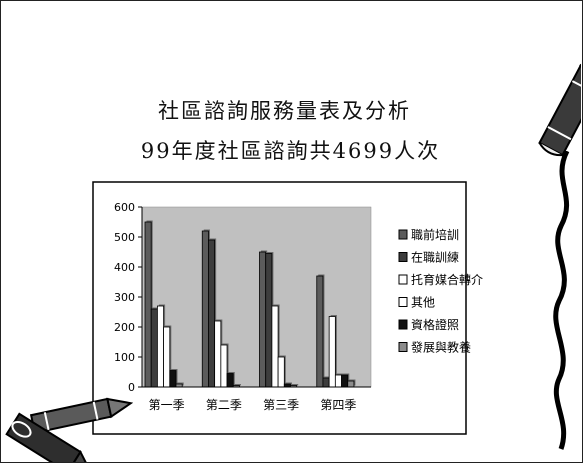 The width and height of the screenshot is (583, 463). I want to click on legend-label: 在職訓練, so click(435, 257).